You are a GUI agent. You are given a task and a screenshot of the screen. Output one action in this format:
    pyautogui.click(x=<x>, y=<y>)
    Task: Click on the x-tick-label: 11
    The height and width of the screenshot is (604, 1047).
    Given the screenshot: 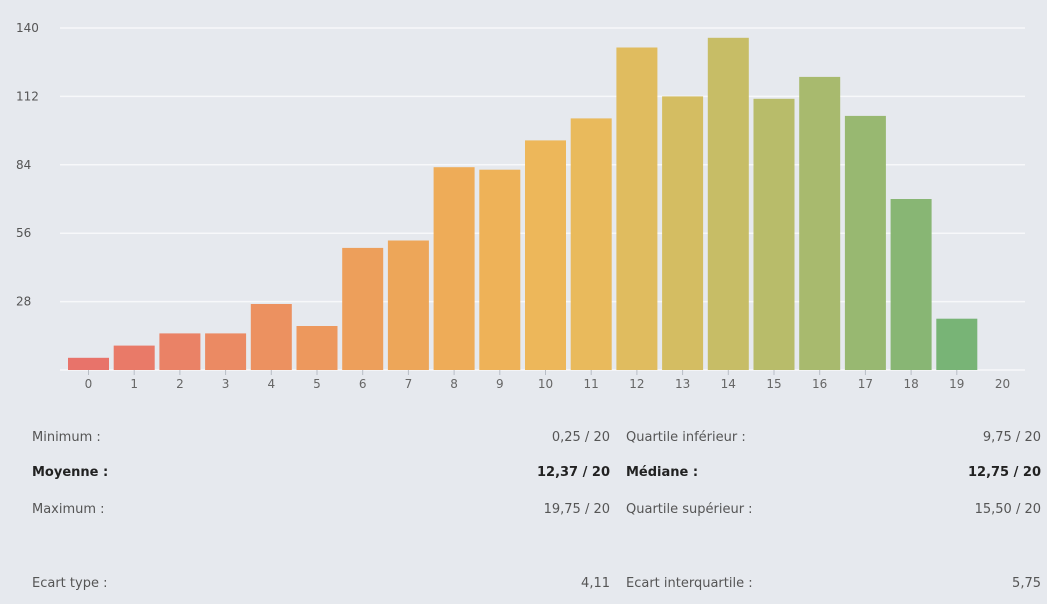 What is the action you would take?
    pyautogui.click(x=591, y=384)
    